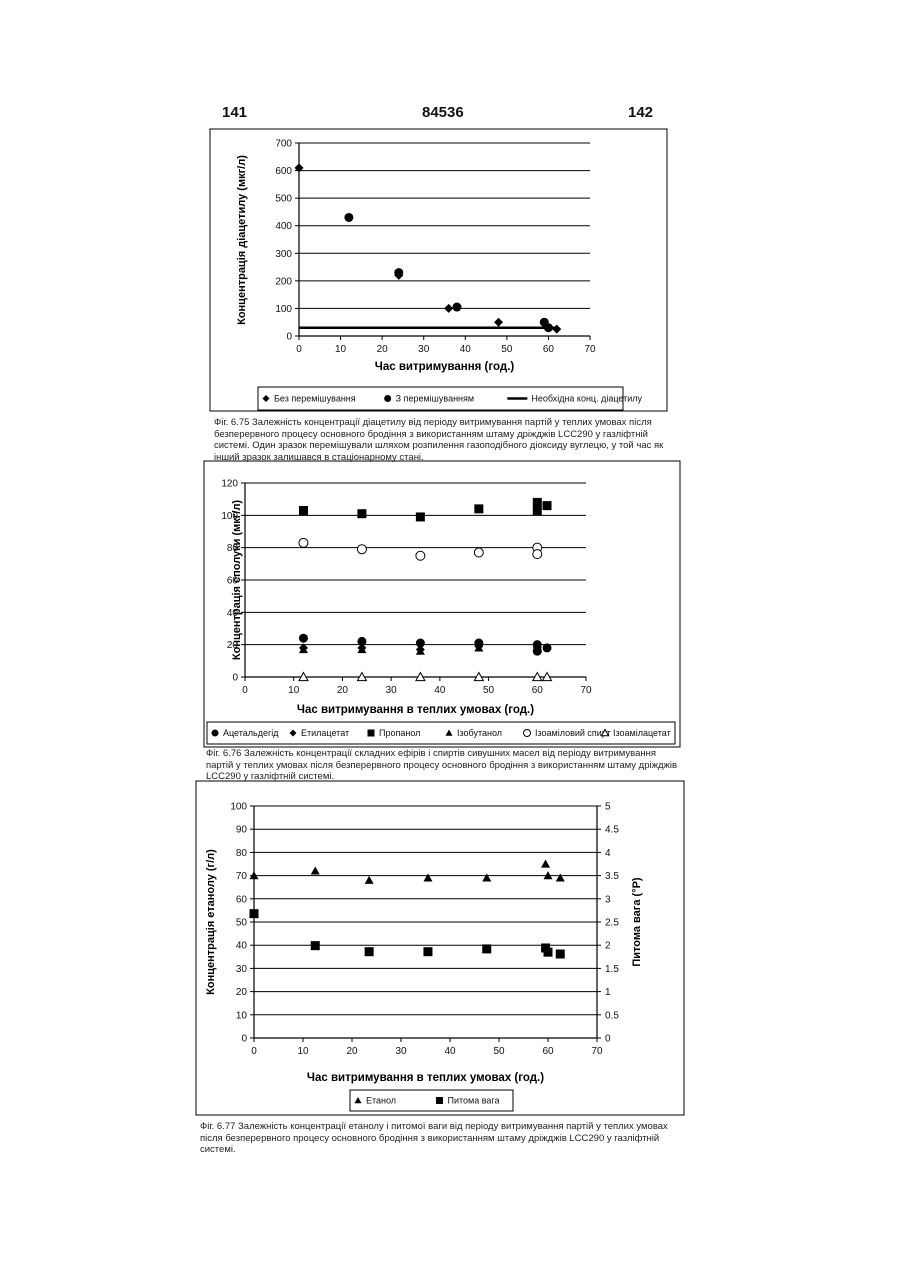  What do you see at coordinates (242, 946) in the screenshot?
I see `y-tick-label: 40` at bounding box center [242, 946].